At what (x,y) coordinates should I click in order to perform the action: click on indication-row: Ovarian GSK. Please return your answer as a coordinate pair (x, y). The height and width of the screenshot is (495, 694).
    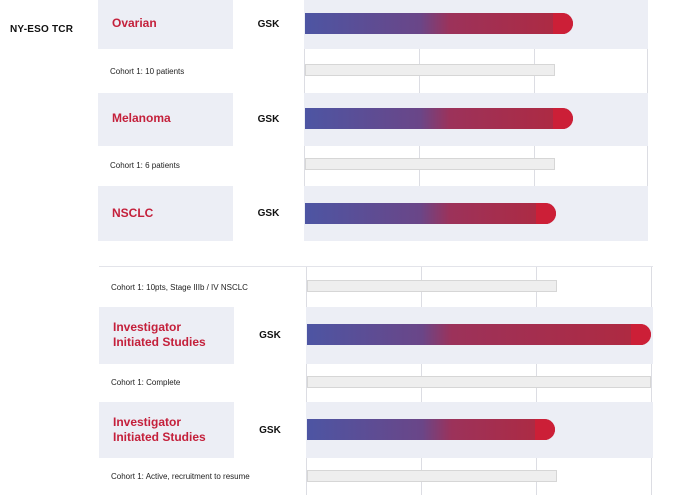
    Looking at the image, I should click on (373, 24).